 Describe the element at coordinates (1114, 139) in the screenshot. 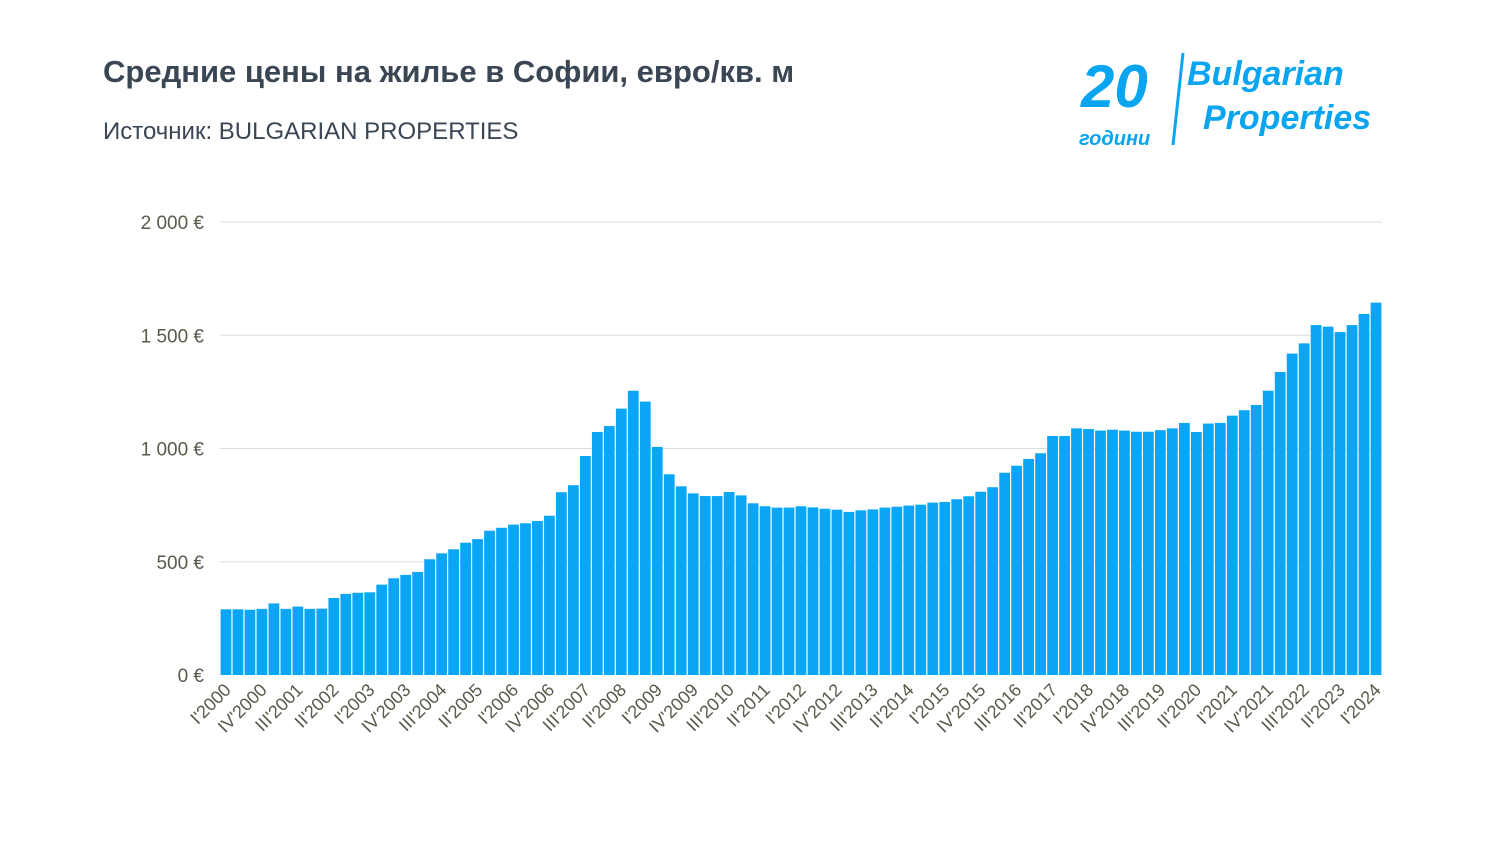

I see `logo-years: години` at that location.